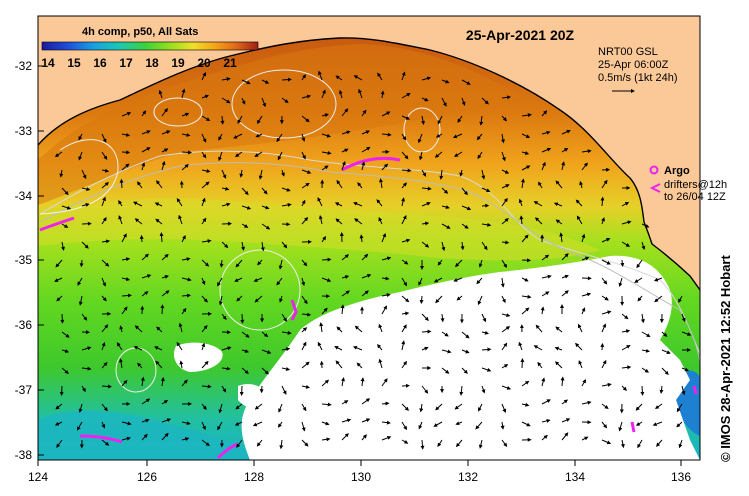 This screenshot has height=496, width=749. What do you see at coordinates (74, 63) in the screenshot?
I see `colorbar-tick: 15` at bounding box center [74, 63].